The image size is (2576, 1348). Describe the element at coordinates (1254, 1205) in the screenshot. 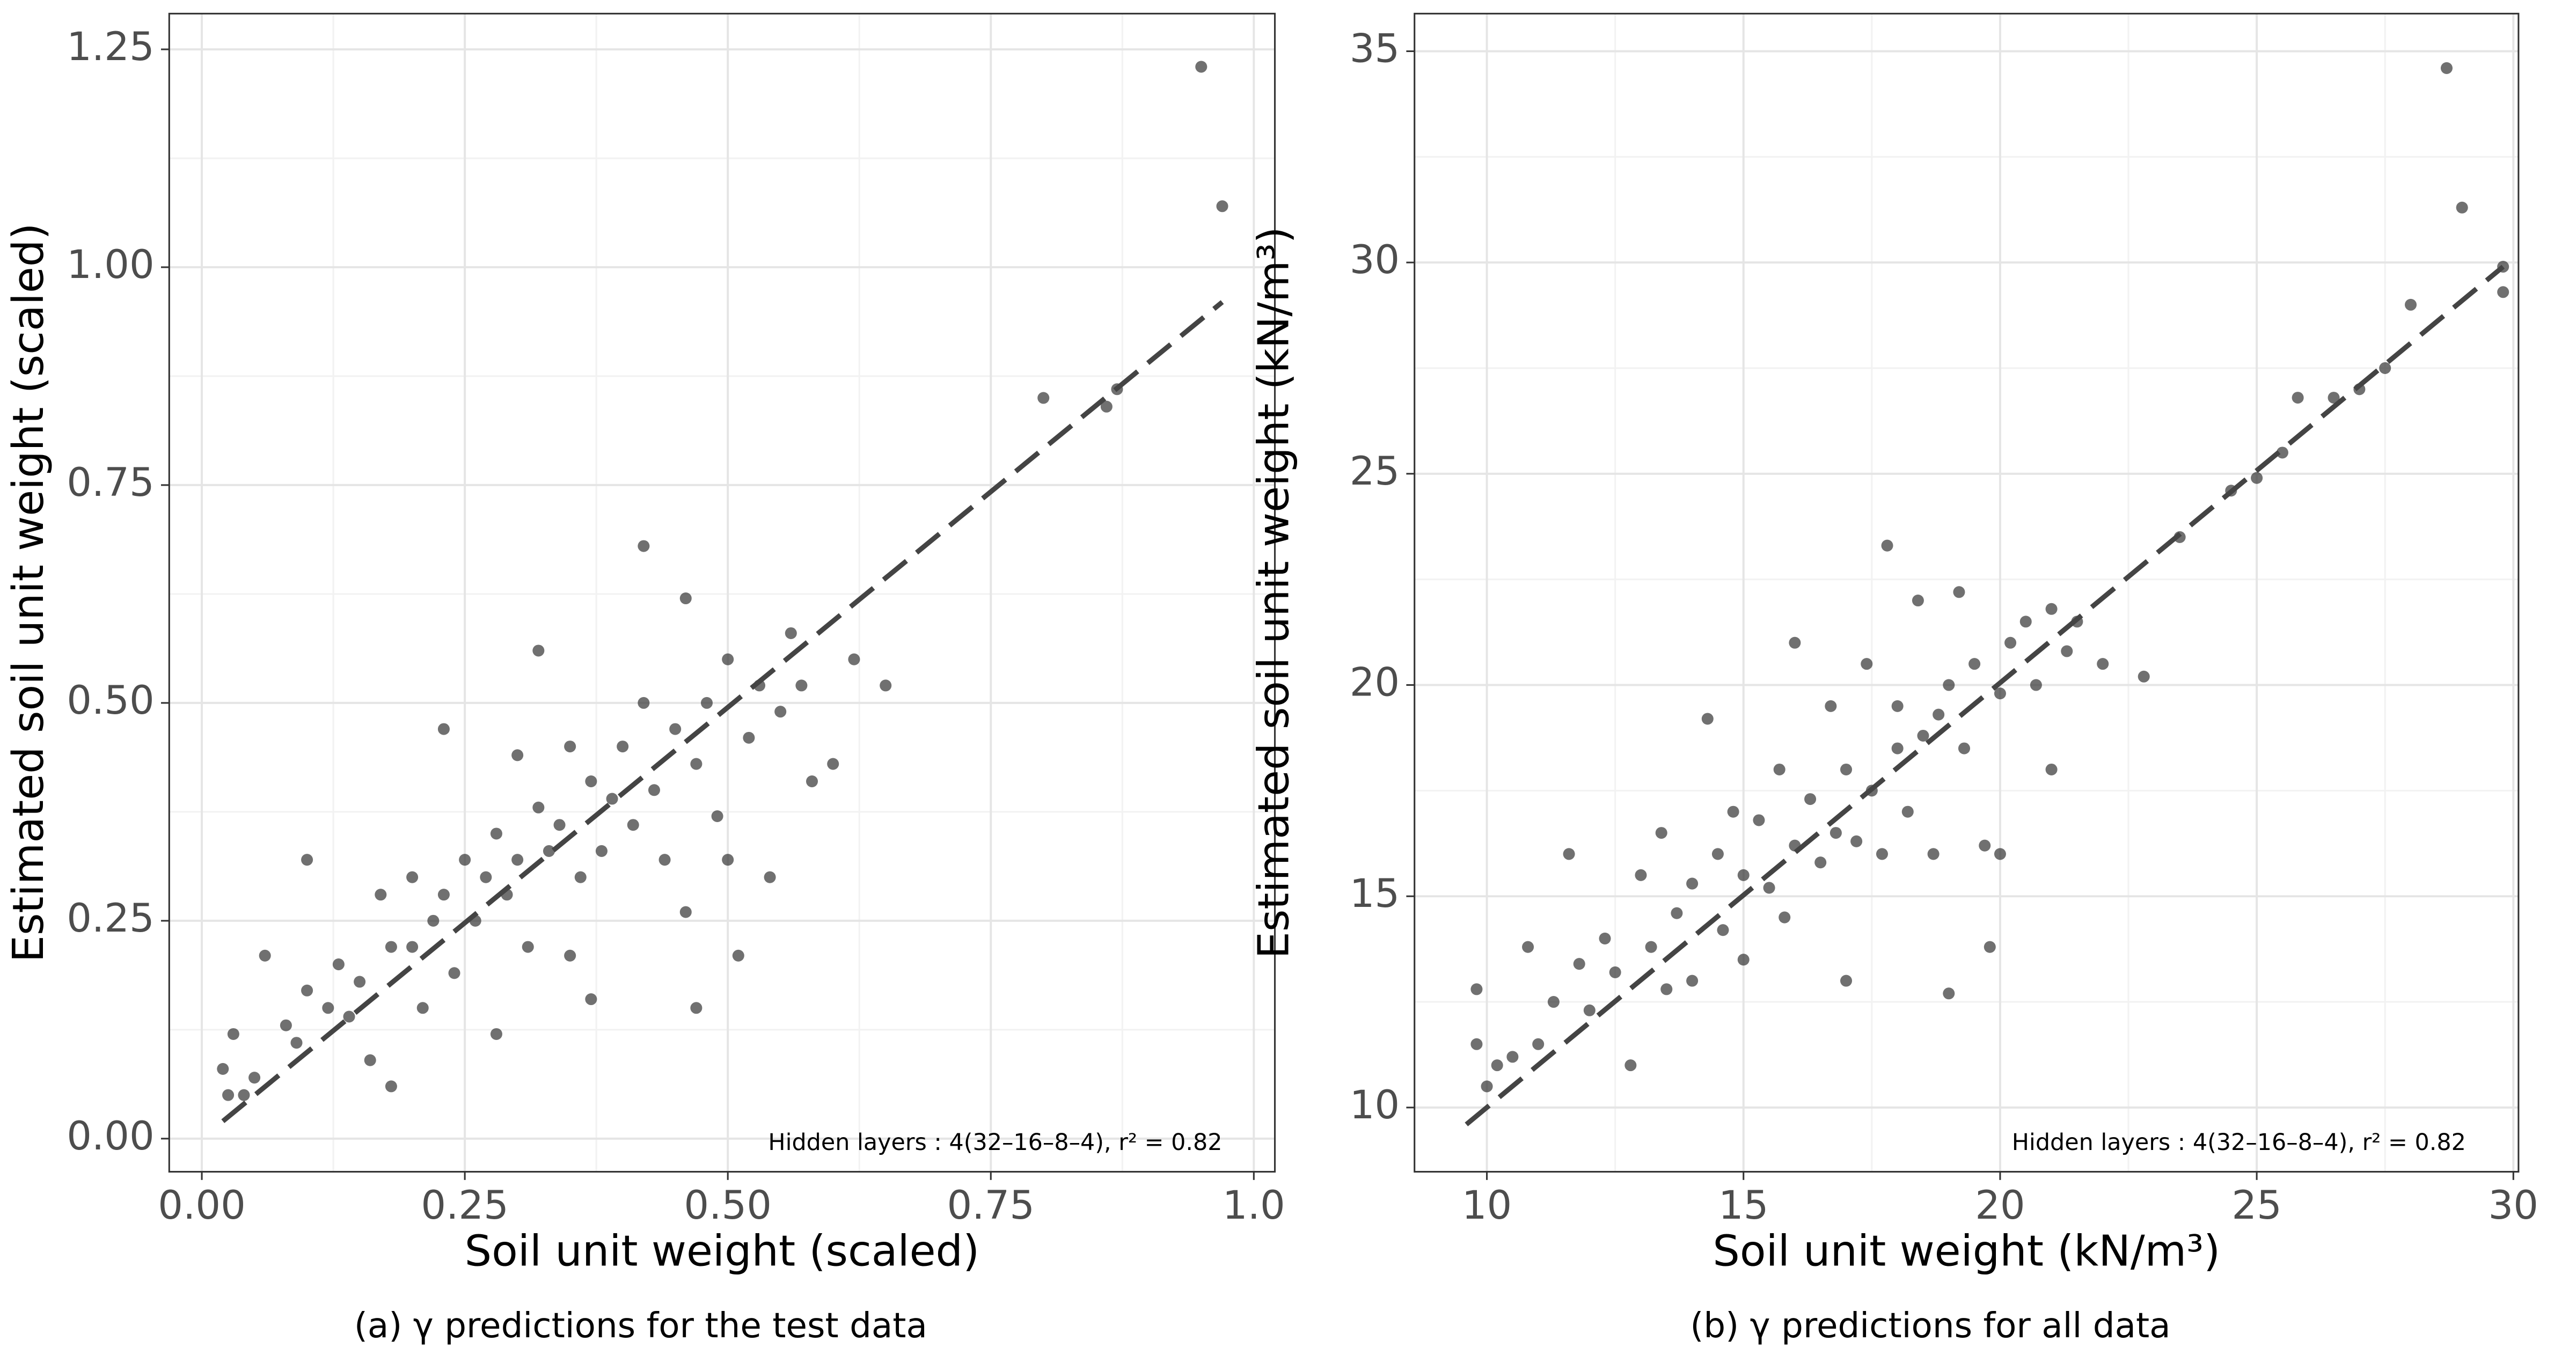

I see `x-tick-label: 1.0` at that location.